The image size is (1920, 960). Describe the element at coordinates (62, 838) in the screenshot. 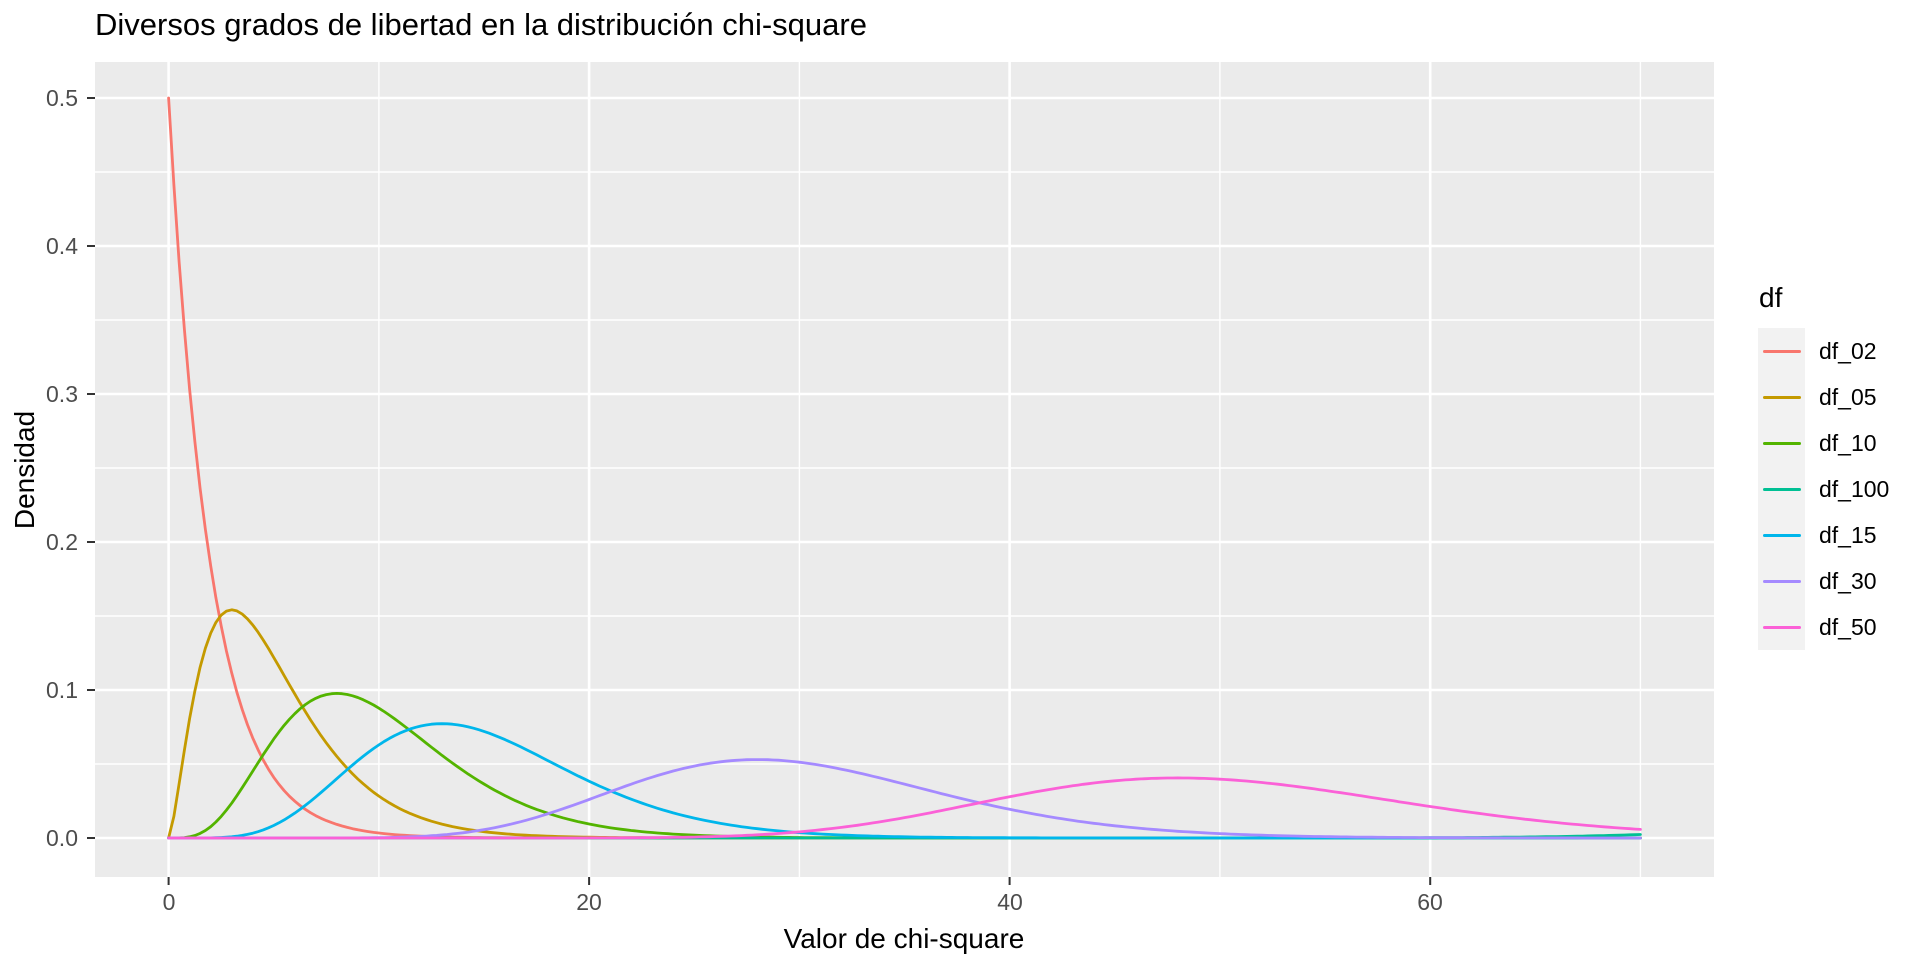

I see `y-tick-label: 0.0` at that location.